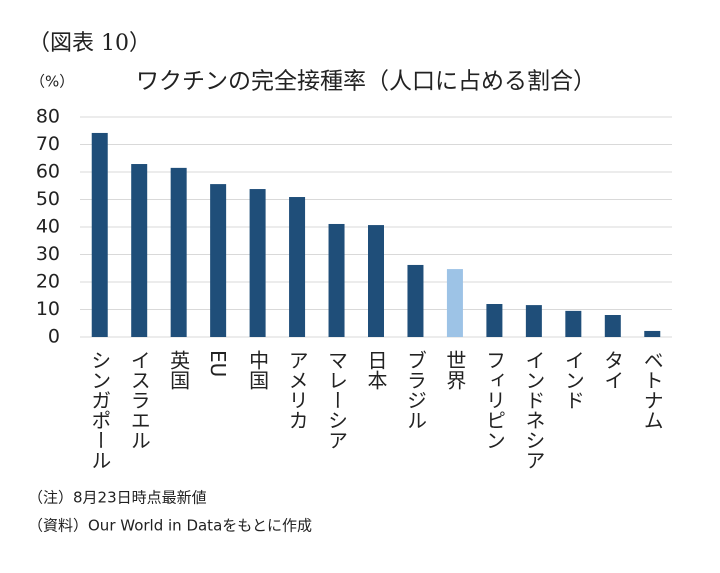 This screenshot has width=720, height=573. I want to click on y-tick-label: 0, so click(54, 337).